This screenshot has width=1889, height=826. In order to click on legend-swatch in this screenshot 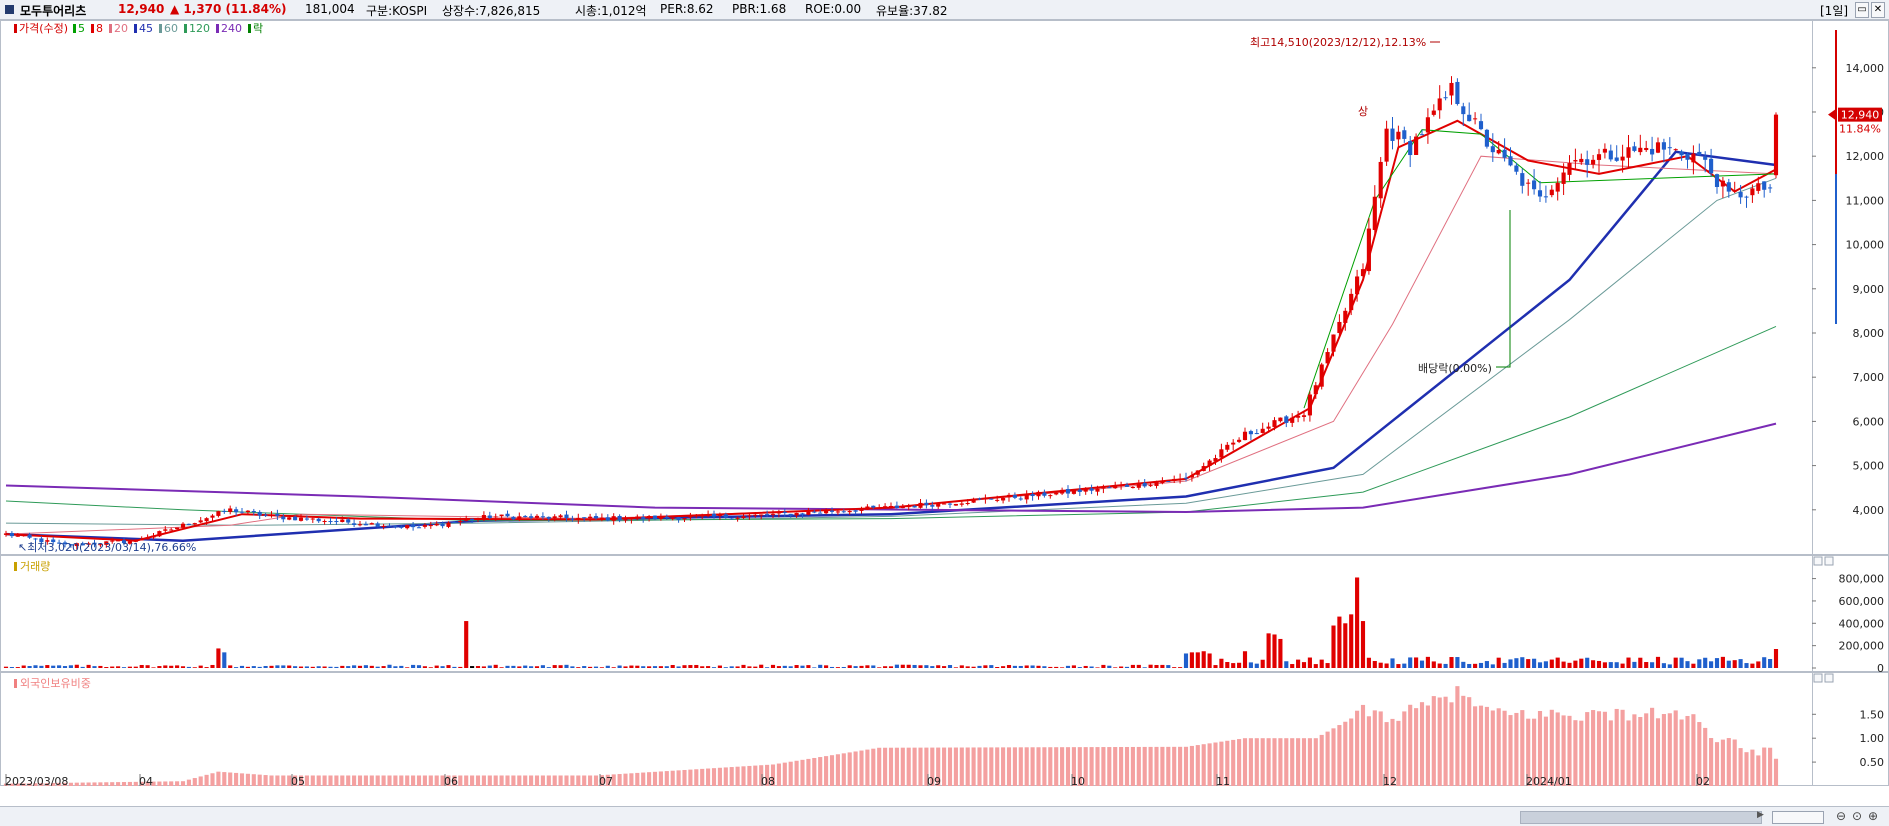, I will do `click(217, 28)`.